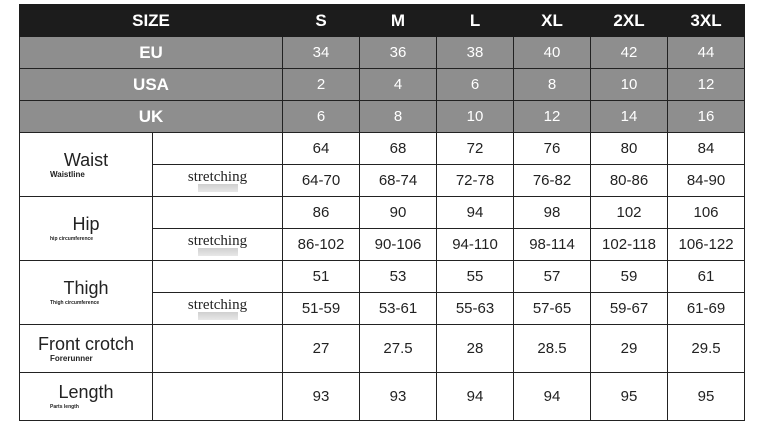  Describe the element at coordinates (475, 276) in the screenshot. I see `cell: 55` at that location.